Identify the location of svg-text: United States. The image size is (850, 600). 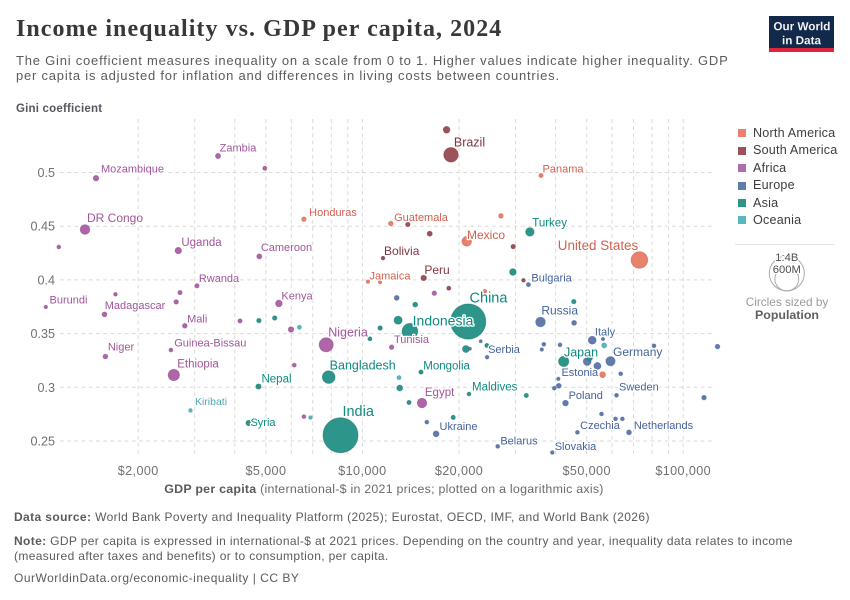
(598, 245).